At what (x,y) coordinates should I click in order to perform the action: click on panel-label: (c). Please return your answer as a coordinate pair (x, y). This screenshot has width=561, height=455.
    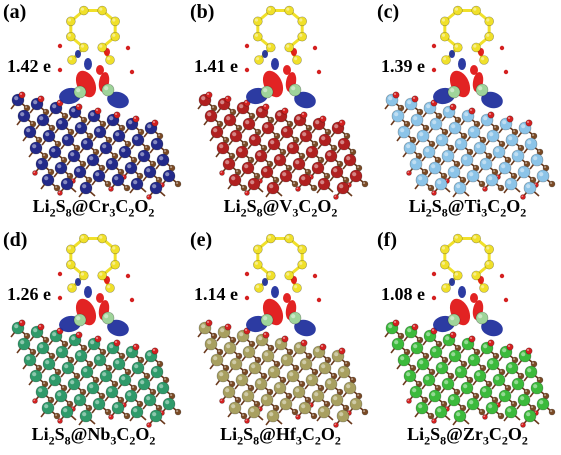
    Looking at the image, I should click on (388, 12).